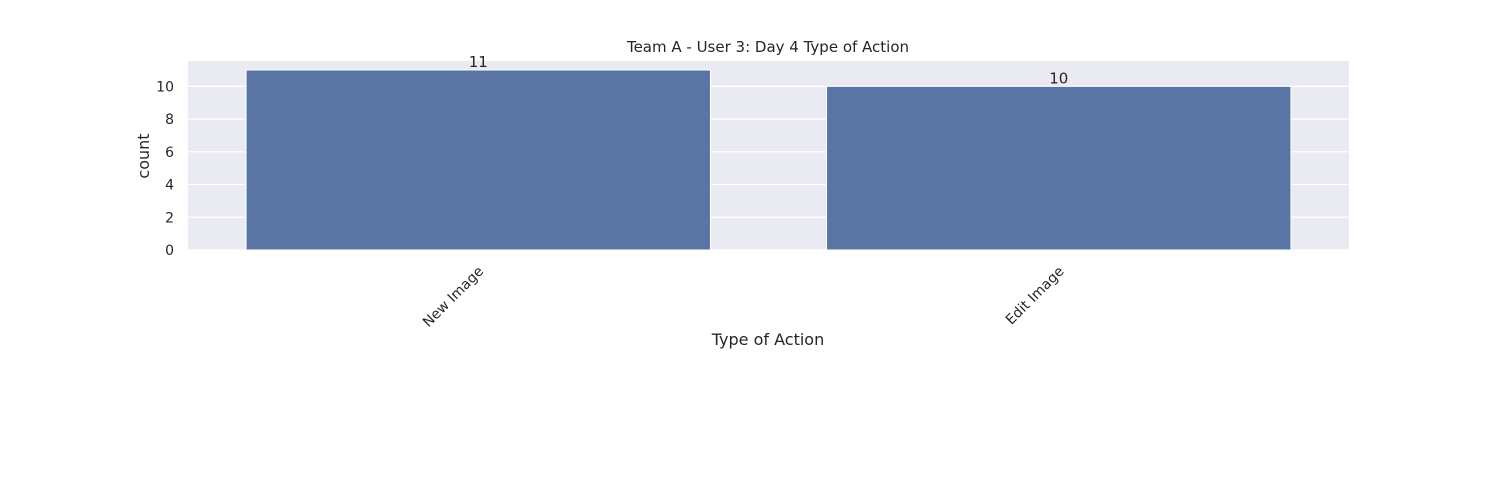 This screenshot has height=500, width=1500. What do you see at coordinates (478, 160) in the screenshot?
I see `bar-new-image` at bounding box center [478, 160].